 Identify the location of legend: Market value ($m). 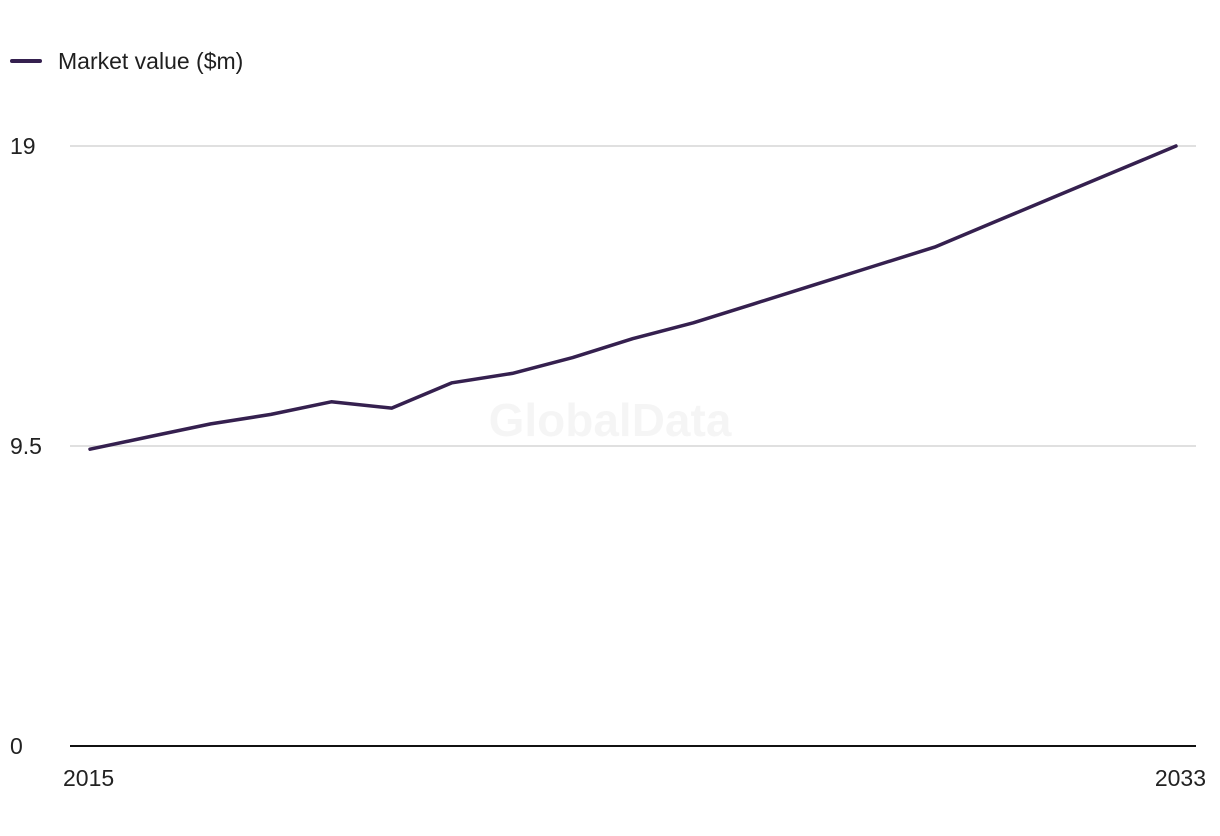
(126, 61).